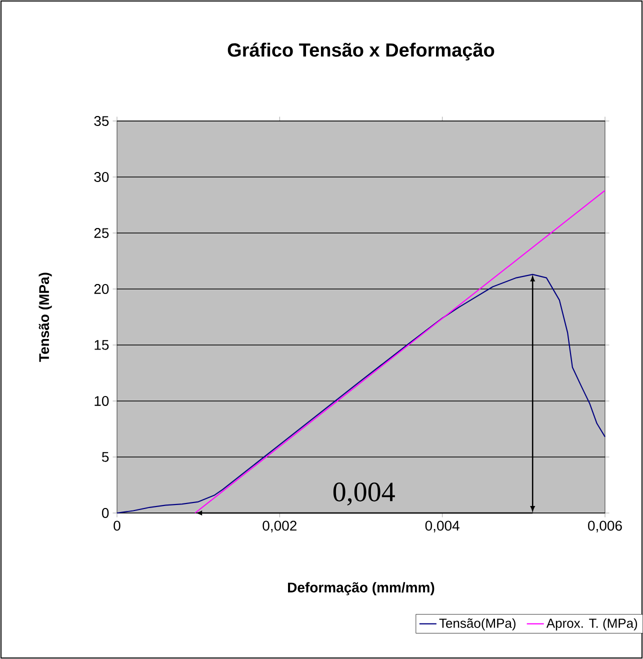 The image size is (643, 659). What do you see at coordinates (361, 589) in the screenshot?
I see `x-axis-title: Deformação (mm/mm)` at bounding box center [361, 589].